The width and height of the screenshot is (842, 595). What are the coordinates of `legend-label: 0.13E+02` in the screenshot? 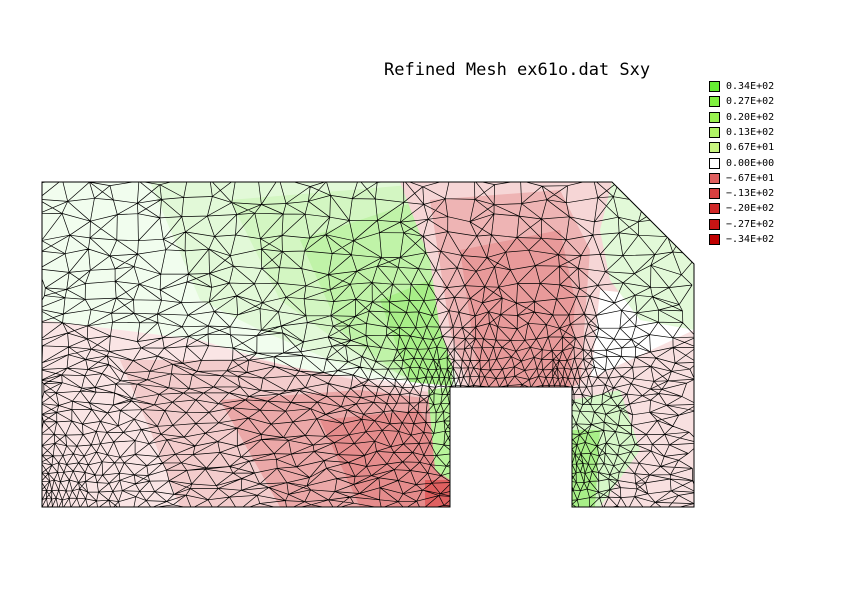 It's located at (750, 132).